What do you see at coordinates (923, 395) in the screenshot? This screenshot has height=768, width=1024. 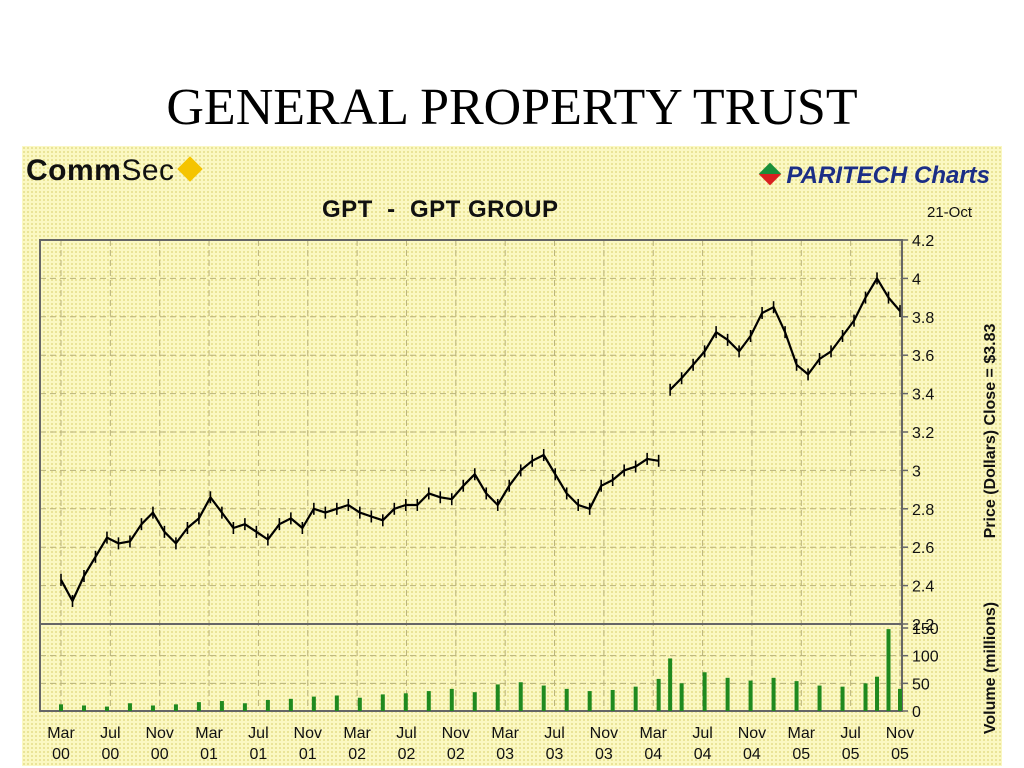 I see `price-tick-label: 3.4` at bounding box center [923, 395].